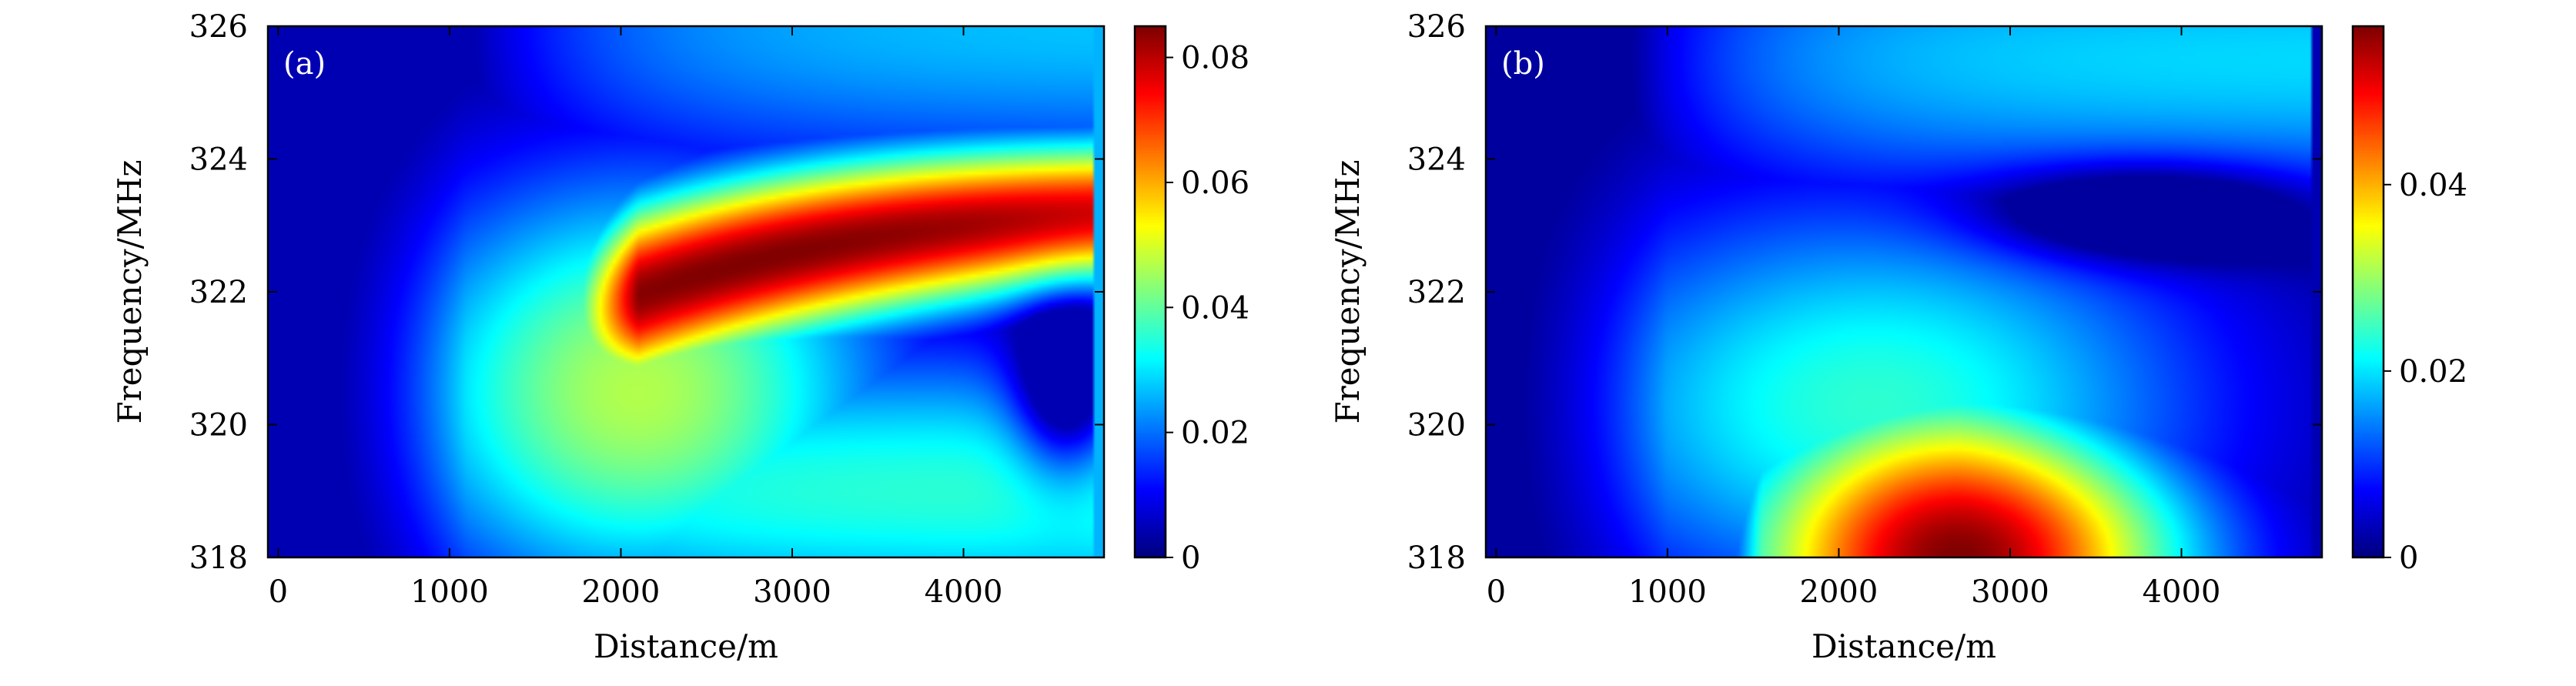 The width and height of the screenshot is (2576, 686). What do you see at coordinates (1216, 59) in the screenshot?
I see `colorbar-tick-label: 0.08` at bounding box center [1216, 59].